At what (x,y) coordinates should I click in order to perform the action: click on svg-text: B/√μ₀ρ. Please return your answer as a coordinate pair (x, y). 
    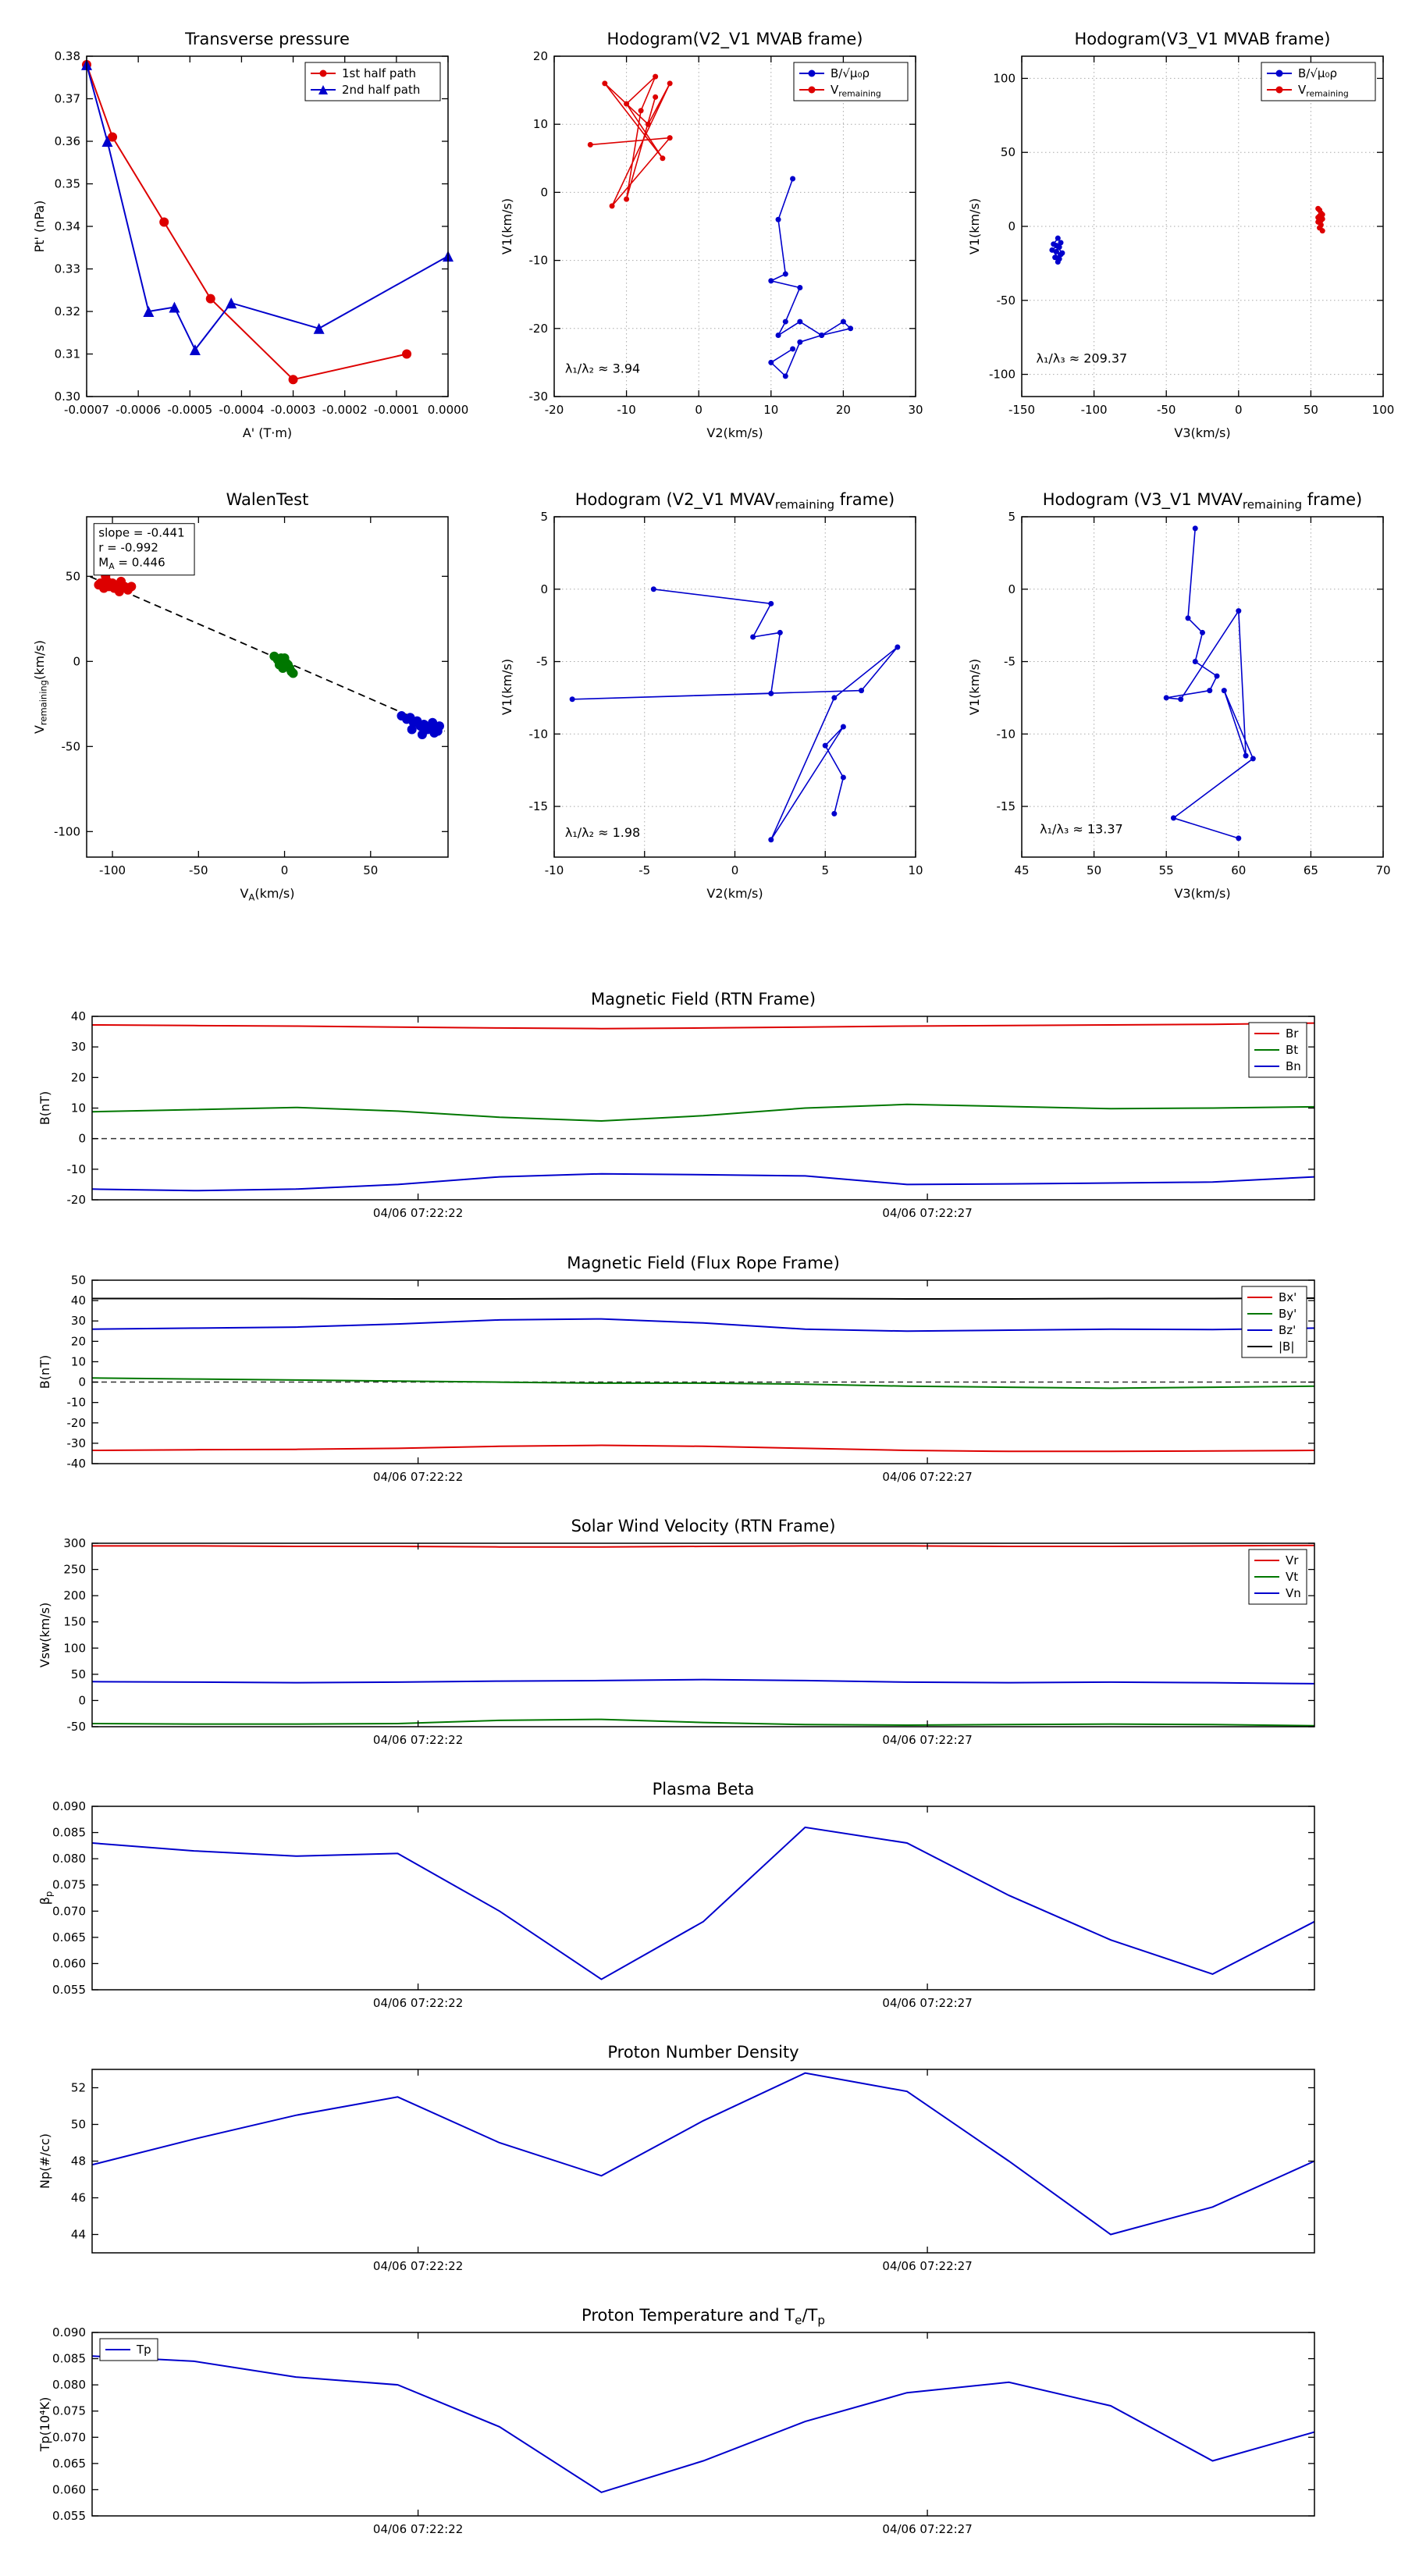
    Looking at the image, I should click on (1317, 73).